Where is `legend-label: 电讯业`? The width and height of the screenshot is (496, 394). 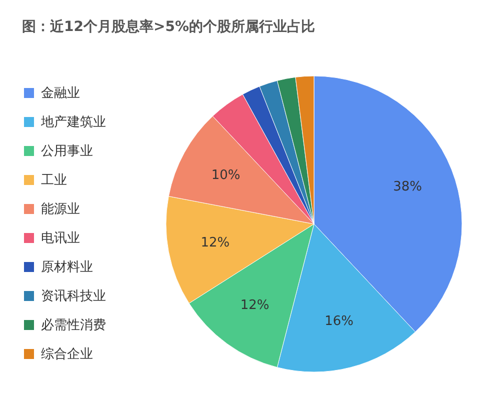 legend-label: 电讯业 is located at coordinates (60, 238).